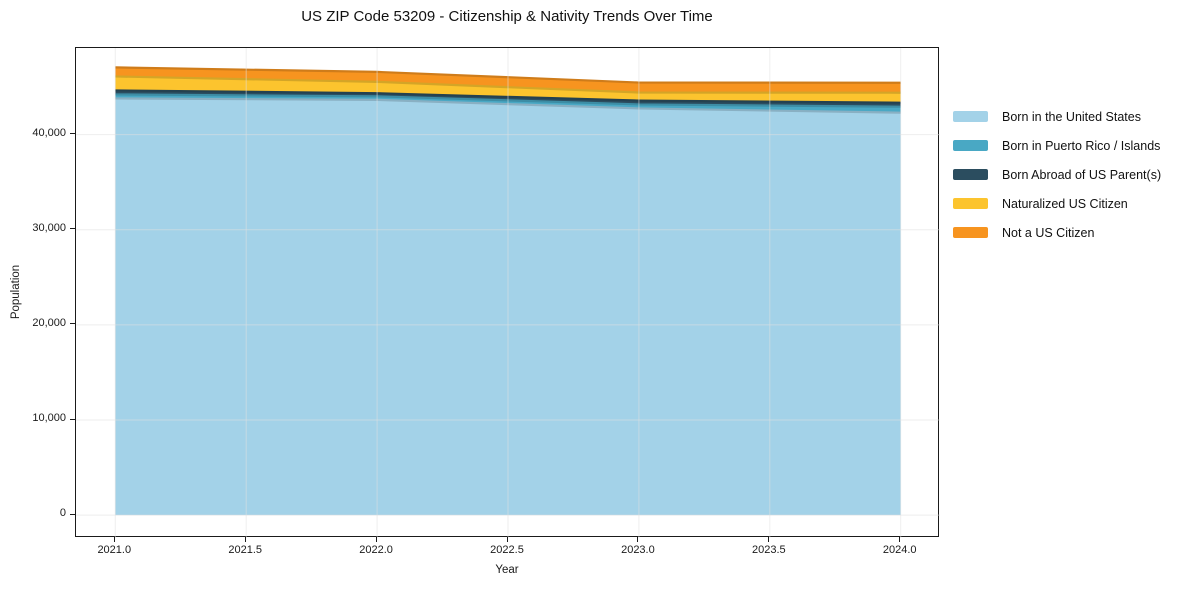  What do you see at coordinates (1065, 203) in the screenshot?
I see `legend-label: Naturalized US Citizen` at bounding box center [1065, 203].